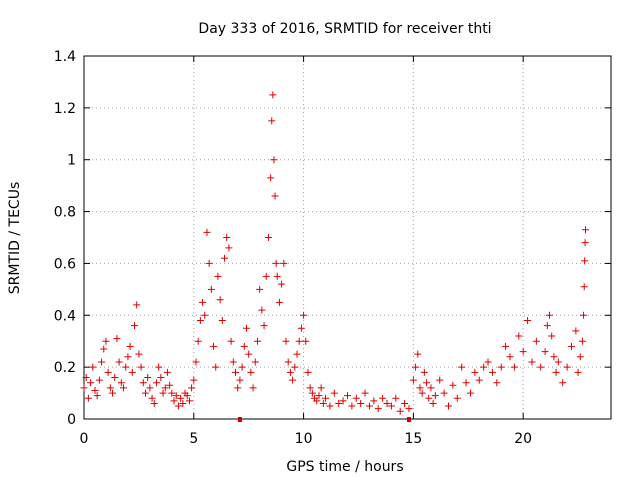  I want to click on y-tick-label: 1, so click(71, 161).